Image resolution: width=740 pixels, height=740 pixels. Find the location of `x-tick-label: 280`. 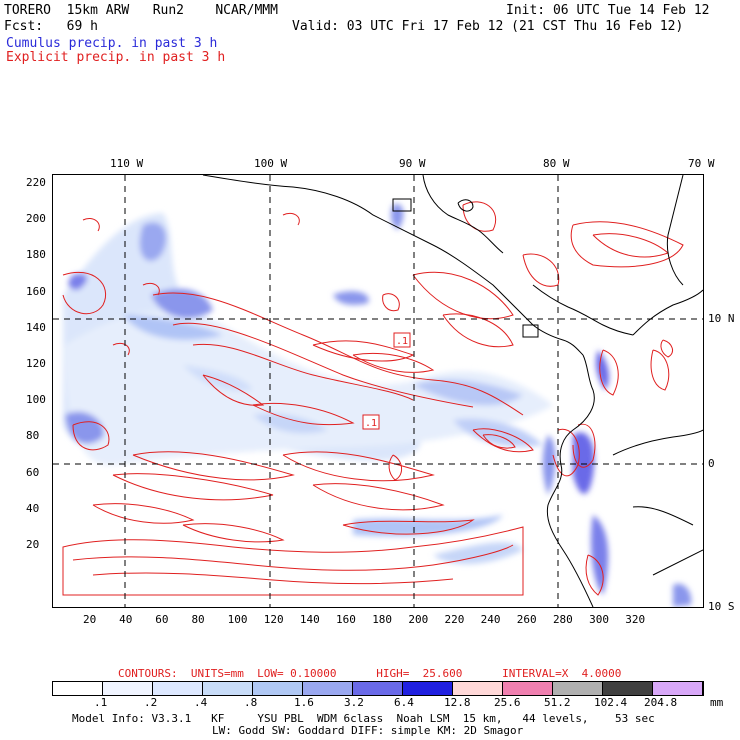

x-tick-label: 280 is located at coordinates (562, 619).